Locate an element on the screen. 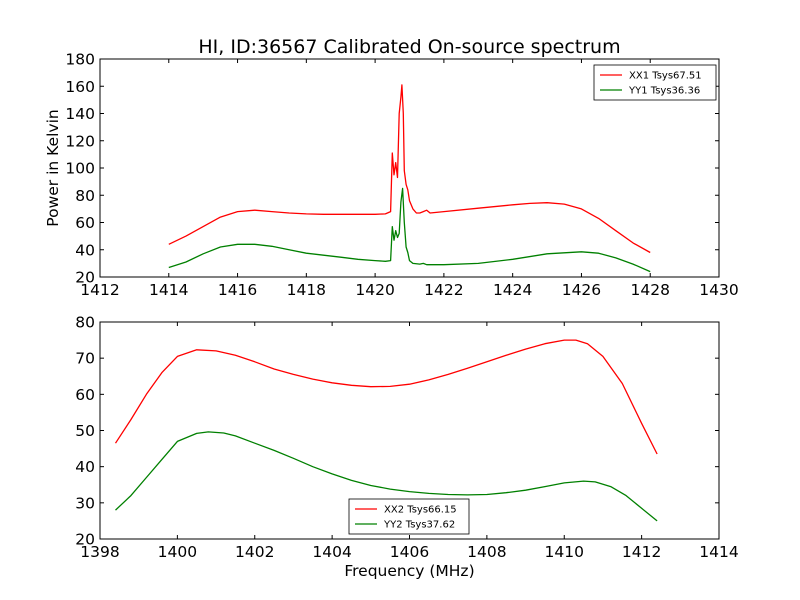  y-tick-label: 140 is located at coordinates (80, 114).